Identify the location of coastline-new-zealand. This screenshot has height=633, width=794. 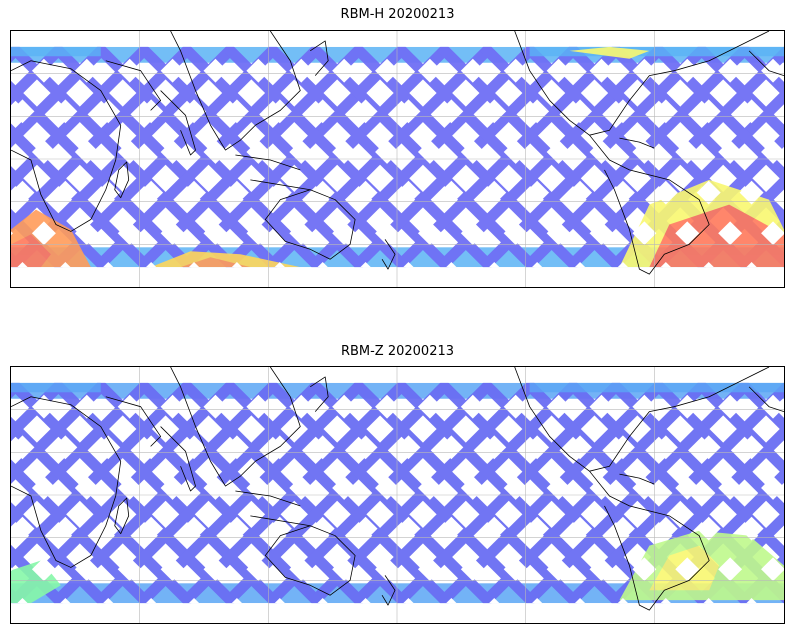
(388, 254).